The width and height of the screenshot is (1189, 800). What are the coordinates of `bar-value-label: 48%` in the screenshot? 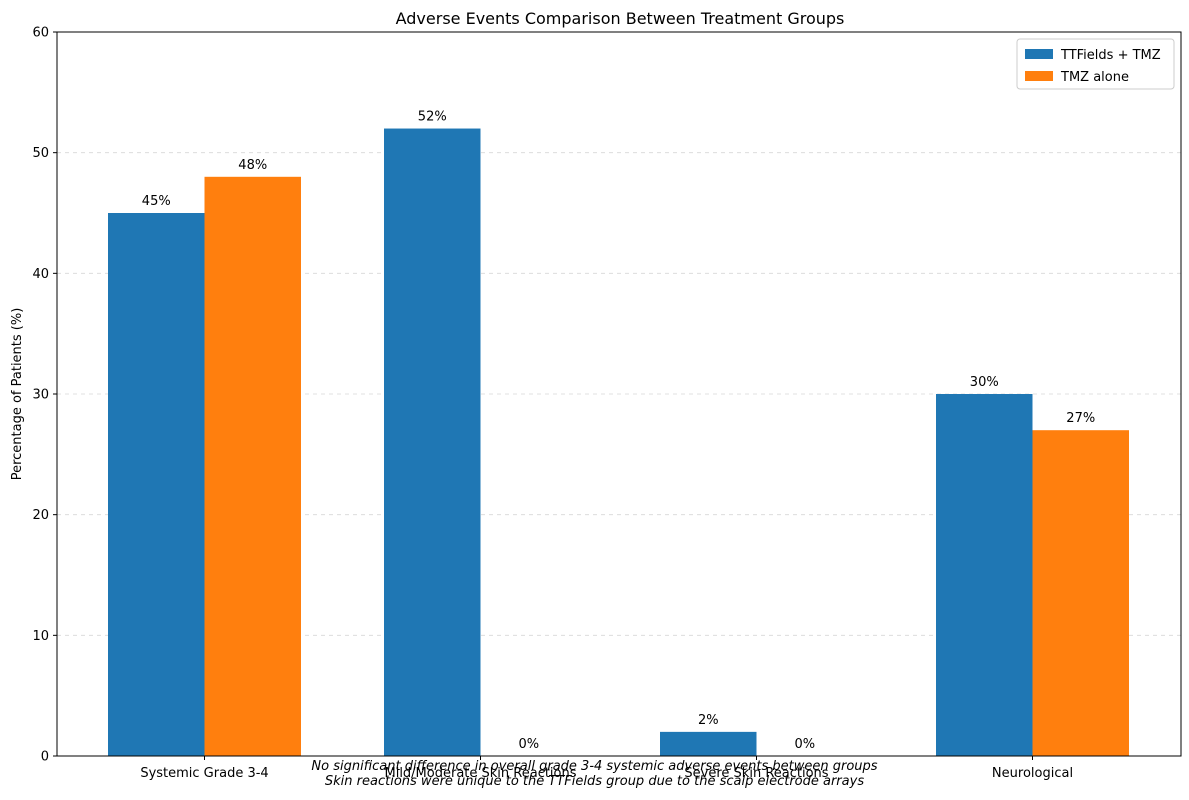 It's located at (252, 165).